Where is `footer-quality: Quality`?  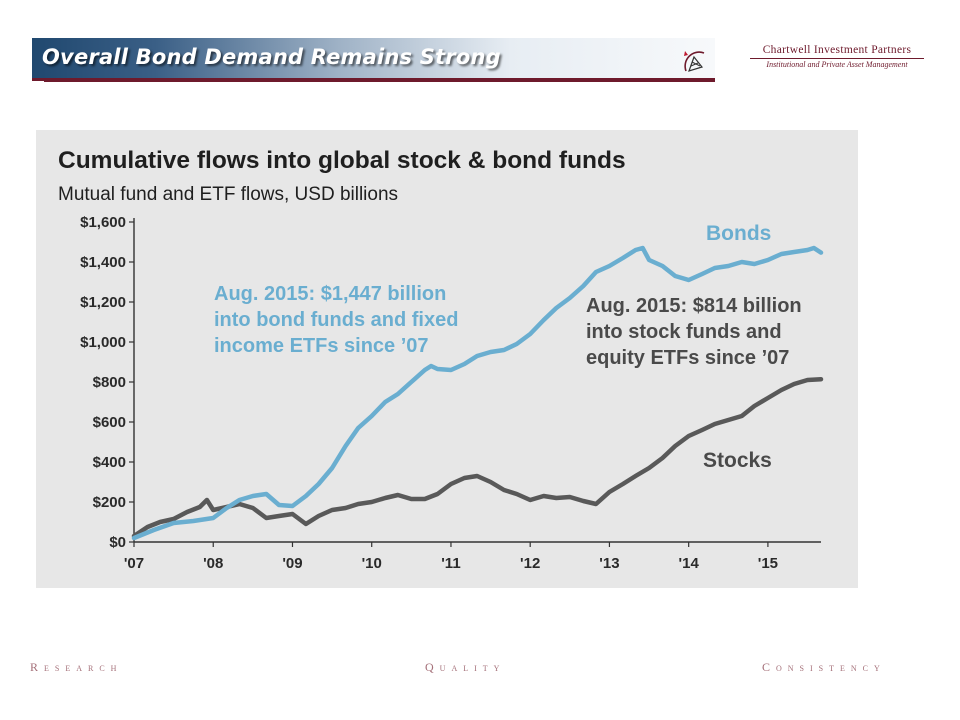
footer-quality: Quality is located at coordinates (465, 667).